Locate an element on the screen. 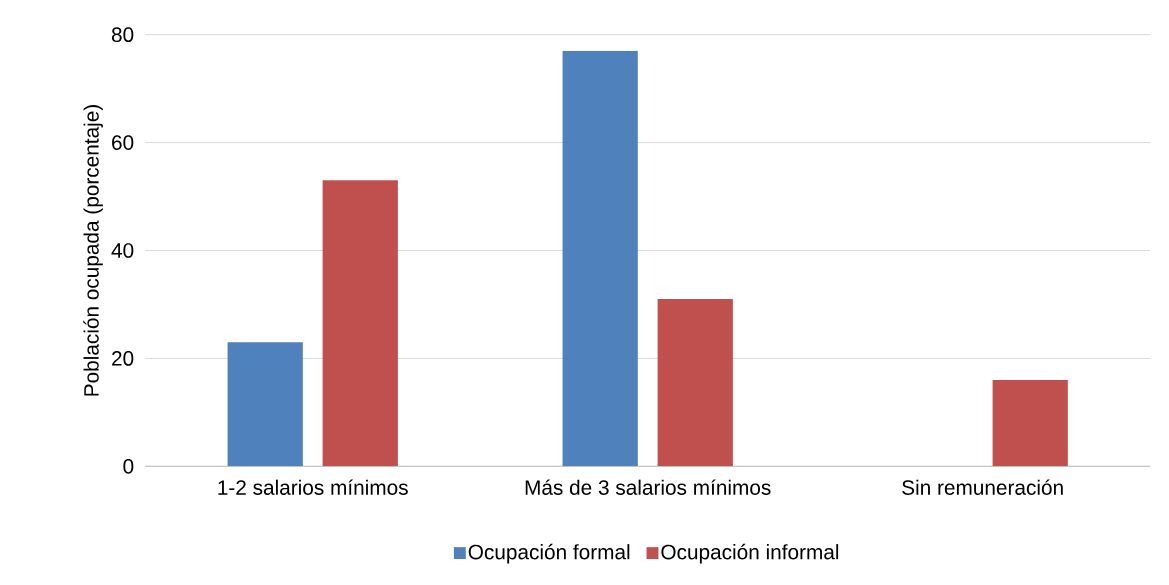 Image resolution: width=1169 pixels, height=585 pixels. y-tick-label: 60 is located at coordinates (123, 142).